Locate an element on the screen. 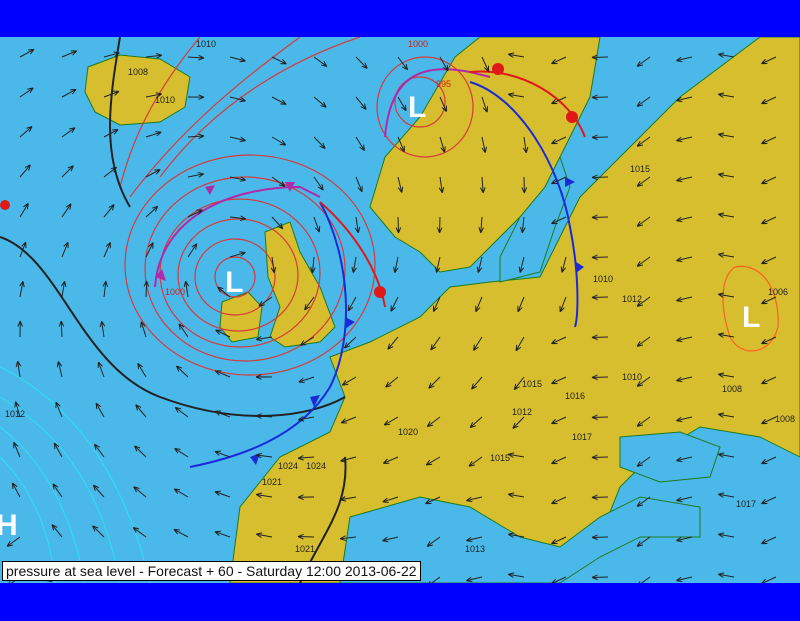 Image resolution: width=800 pixels, height=621 pixels. mediterranean is located at coordinates (520, 539).